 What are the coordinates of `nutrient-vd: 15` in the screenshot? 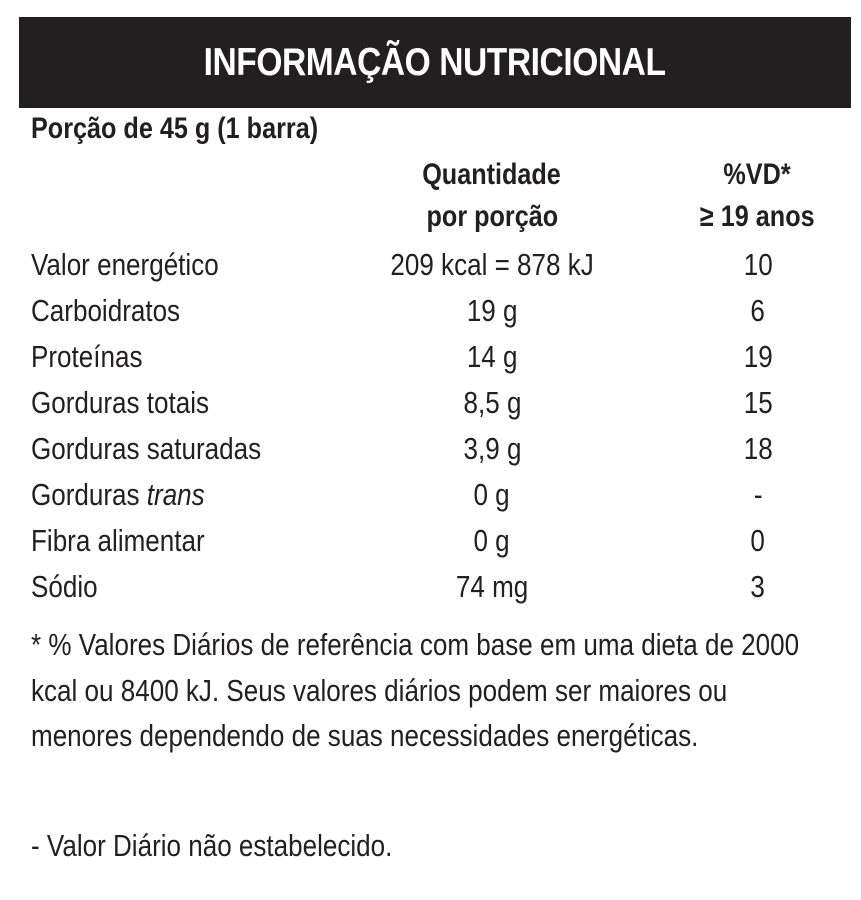 It's located at (758, 402).